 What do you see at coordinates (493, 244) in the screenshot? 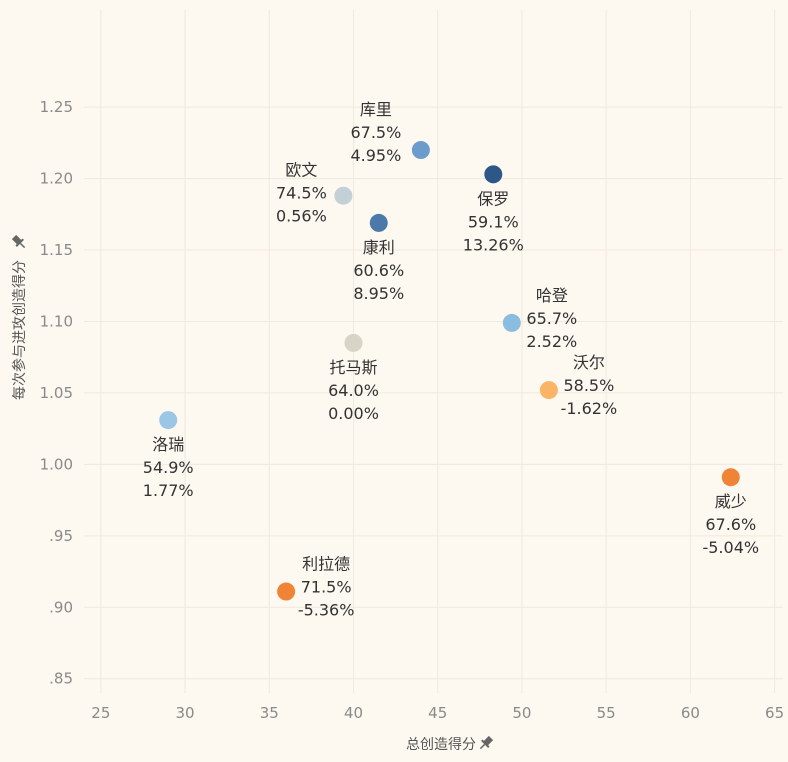
I see `point-change-label: 13.26%` at bounding box center [493, 244].